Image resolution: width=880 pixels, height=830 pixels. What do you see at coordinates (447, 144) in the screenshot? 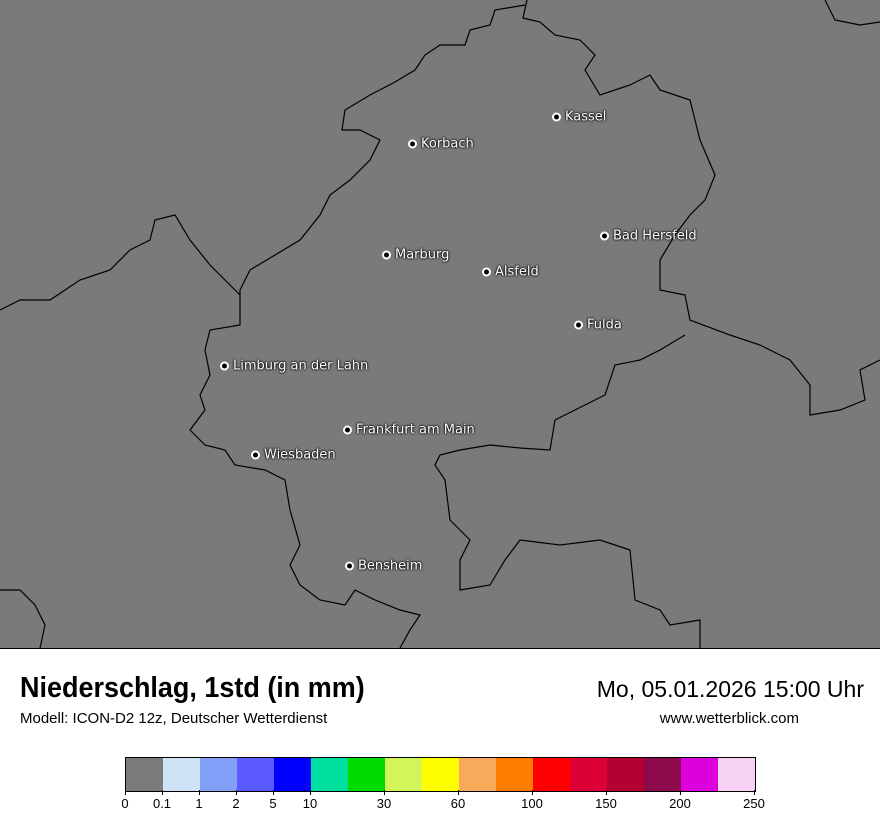
I see `city-label: Korbach` at bounding box center [447, 144].